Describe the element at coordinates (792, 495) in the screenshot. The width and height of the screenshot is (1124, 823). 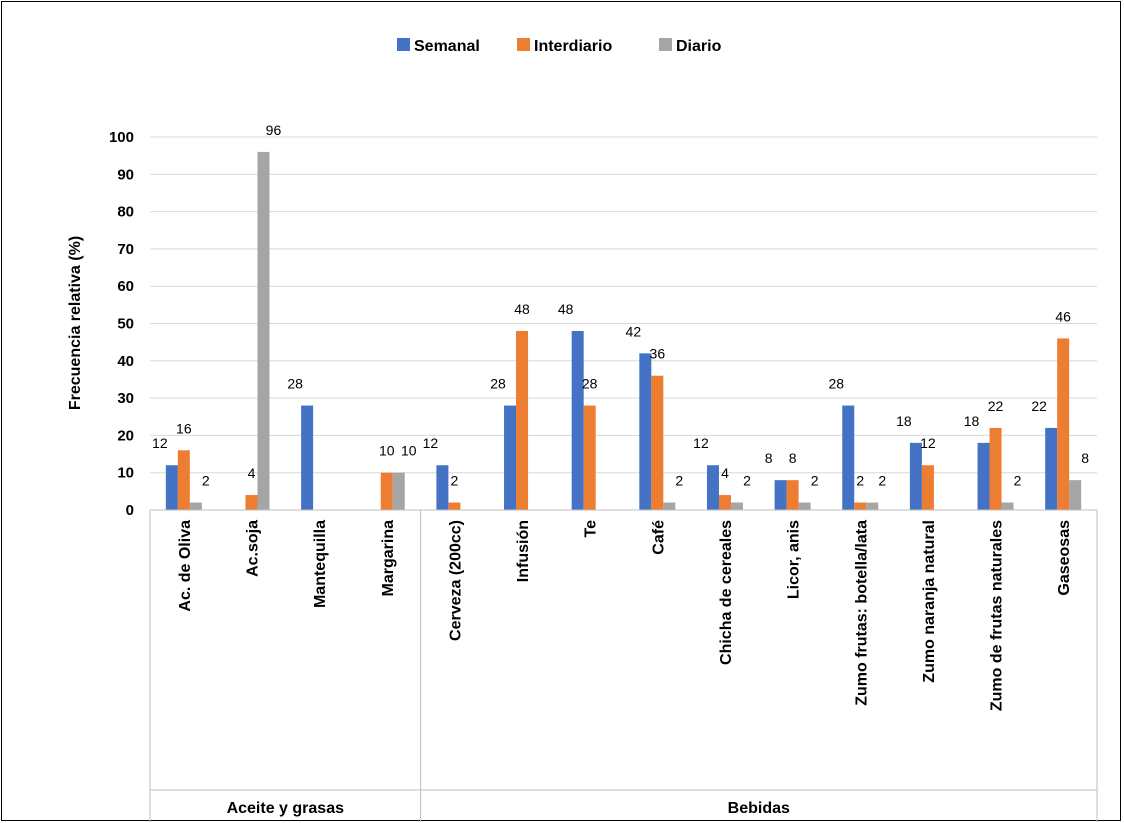
I see `bar-interdiario-licor-anis` at that location.